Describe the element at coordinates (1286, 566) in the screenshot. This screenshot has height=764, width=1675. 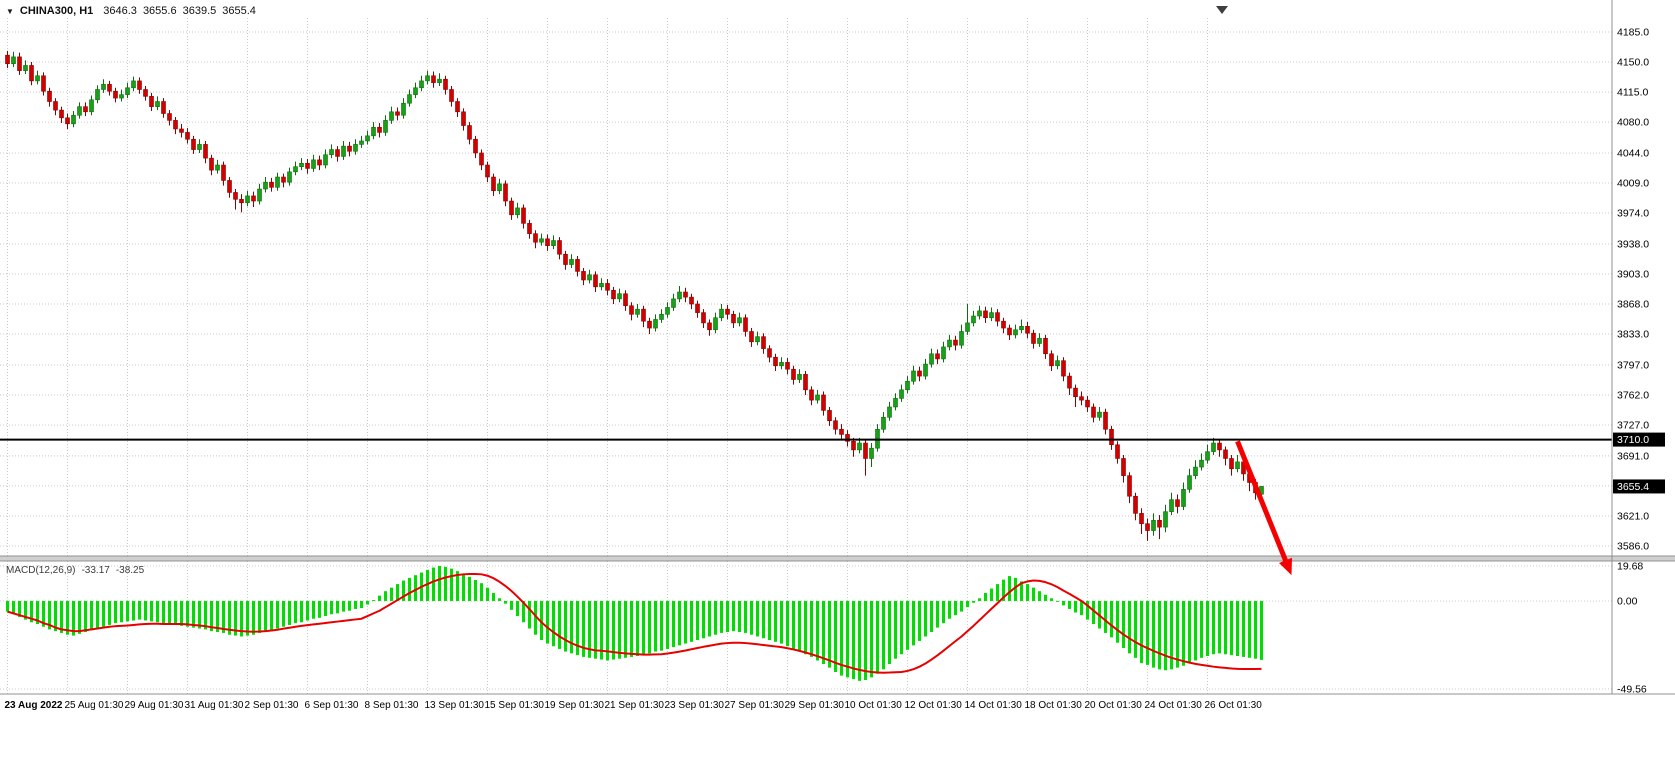
I see `trend-arrow-head` at that location.